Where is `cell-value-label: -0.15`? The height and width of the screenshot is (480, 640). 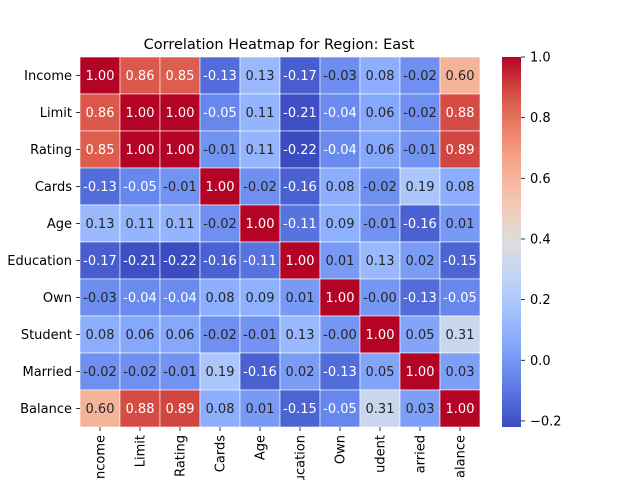 cell-value-label: -0.15 is located at coordinates (300, 409).